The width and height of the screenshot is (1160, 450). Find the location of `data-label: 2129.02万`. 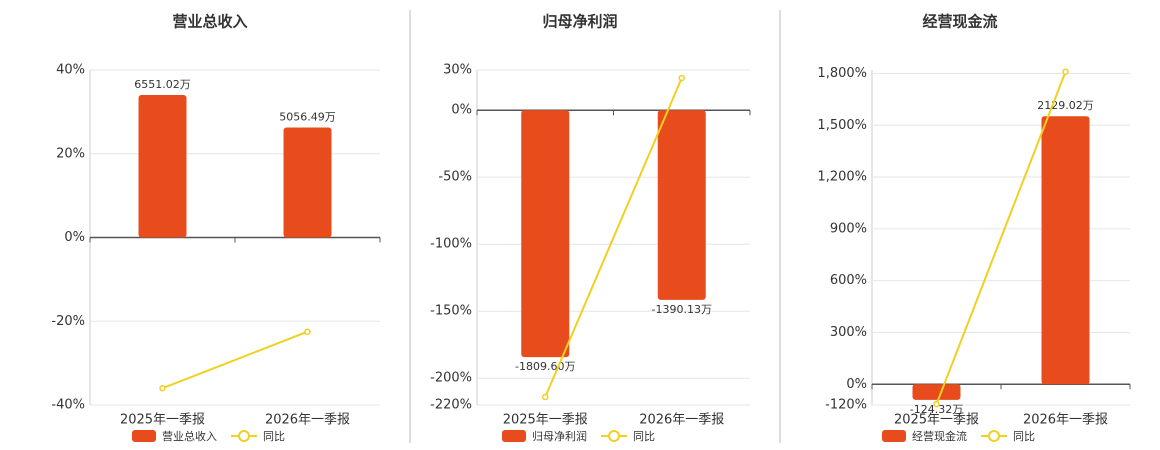

data-label: 2129.02万 is located at coordinates (1065, 105).